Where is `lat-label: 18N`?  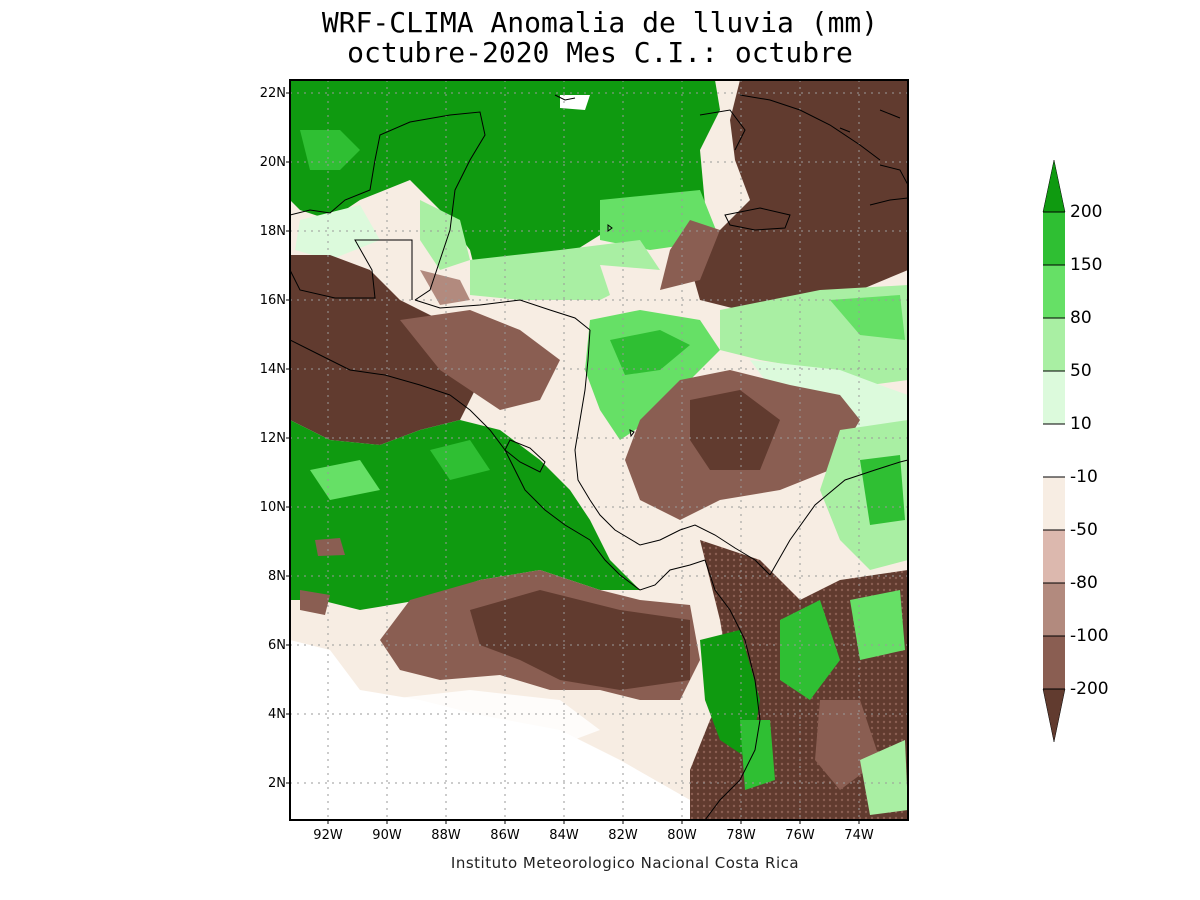 lat-label: 18N is located at coordinates (272, 231).